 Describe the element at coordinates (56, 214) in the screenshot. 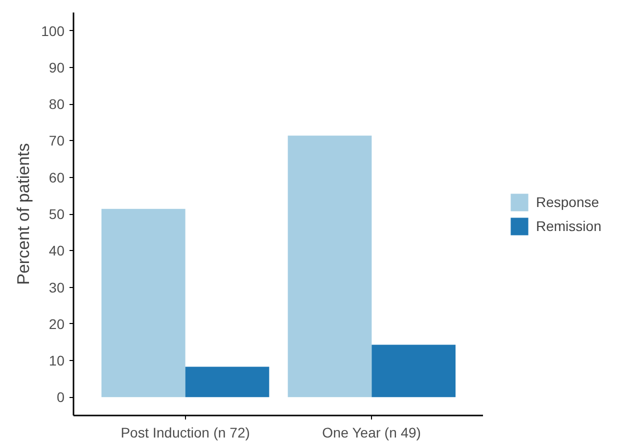

I see `y-tick-label: 50` at that location.